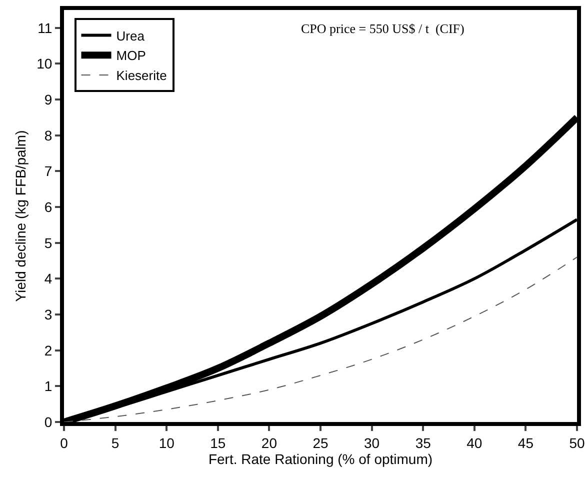 This screenshot has height=480, width=585. I want to click on x-tick-label: 0, so click(64, 442).